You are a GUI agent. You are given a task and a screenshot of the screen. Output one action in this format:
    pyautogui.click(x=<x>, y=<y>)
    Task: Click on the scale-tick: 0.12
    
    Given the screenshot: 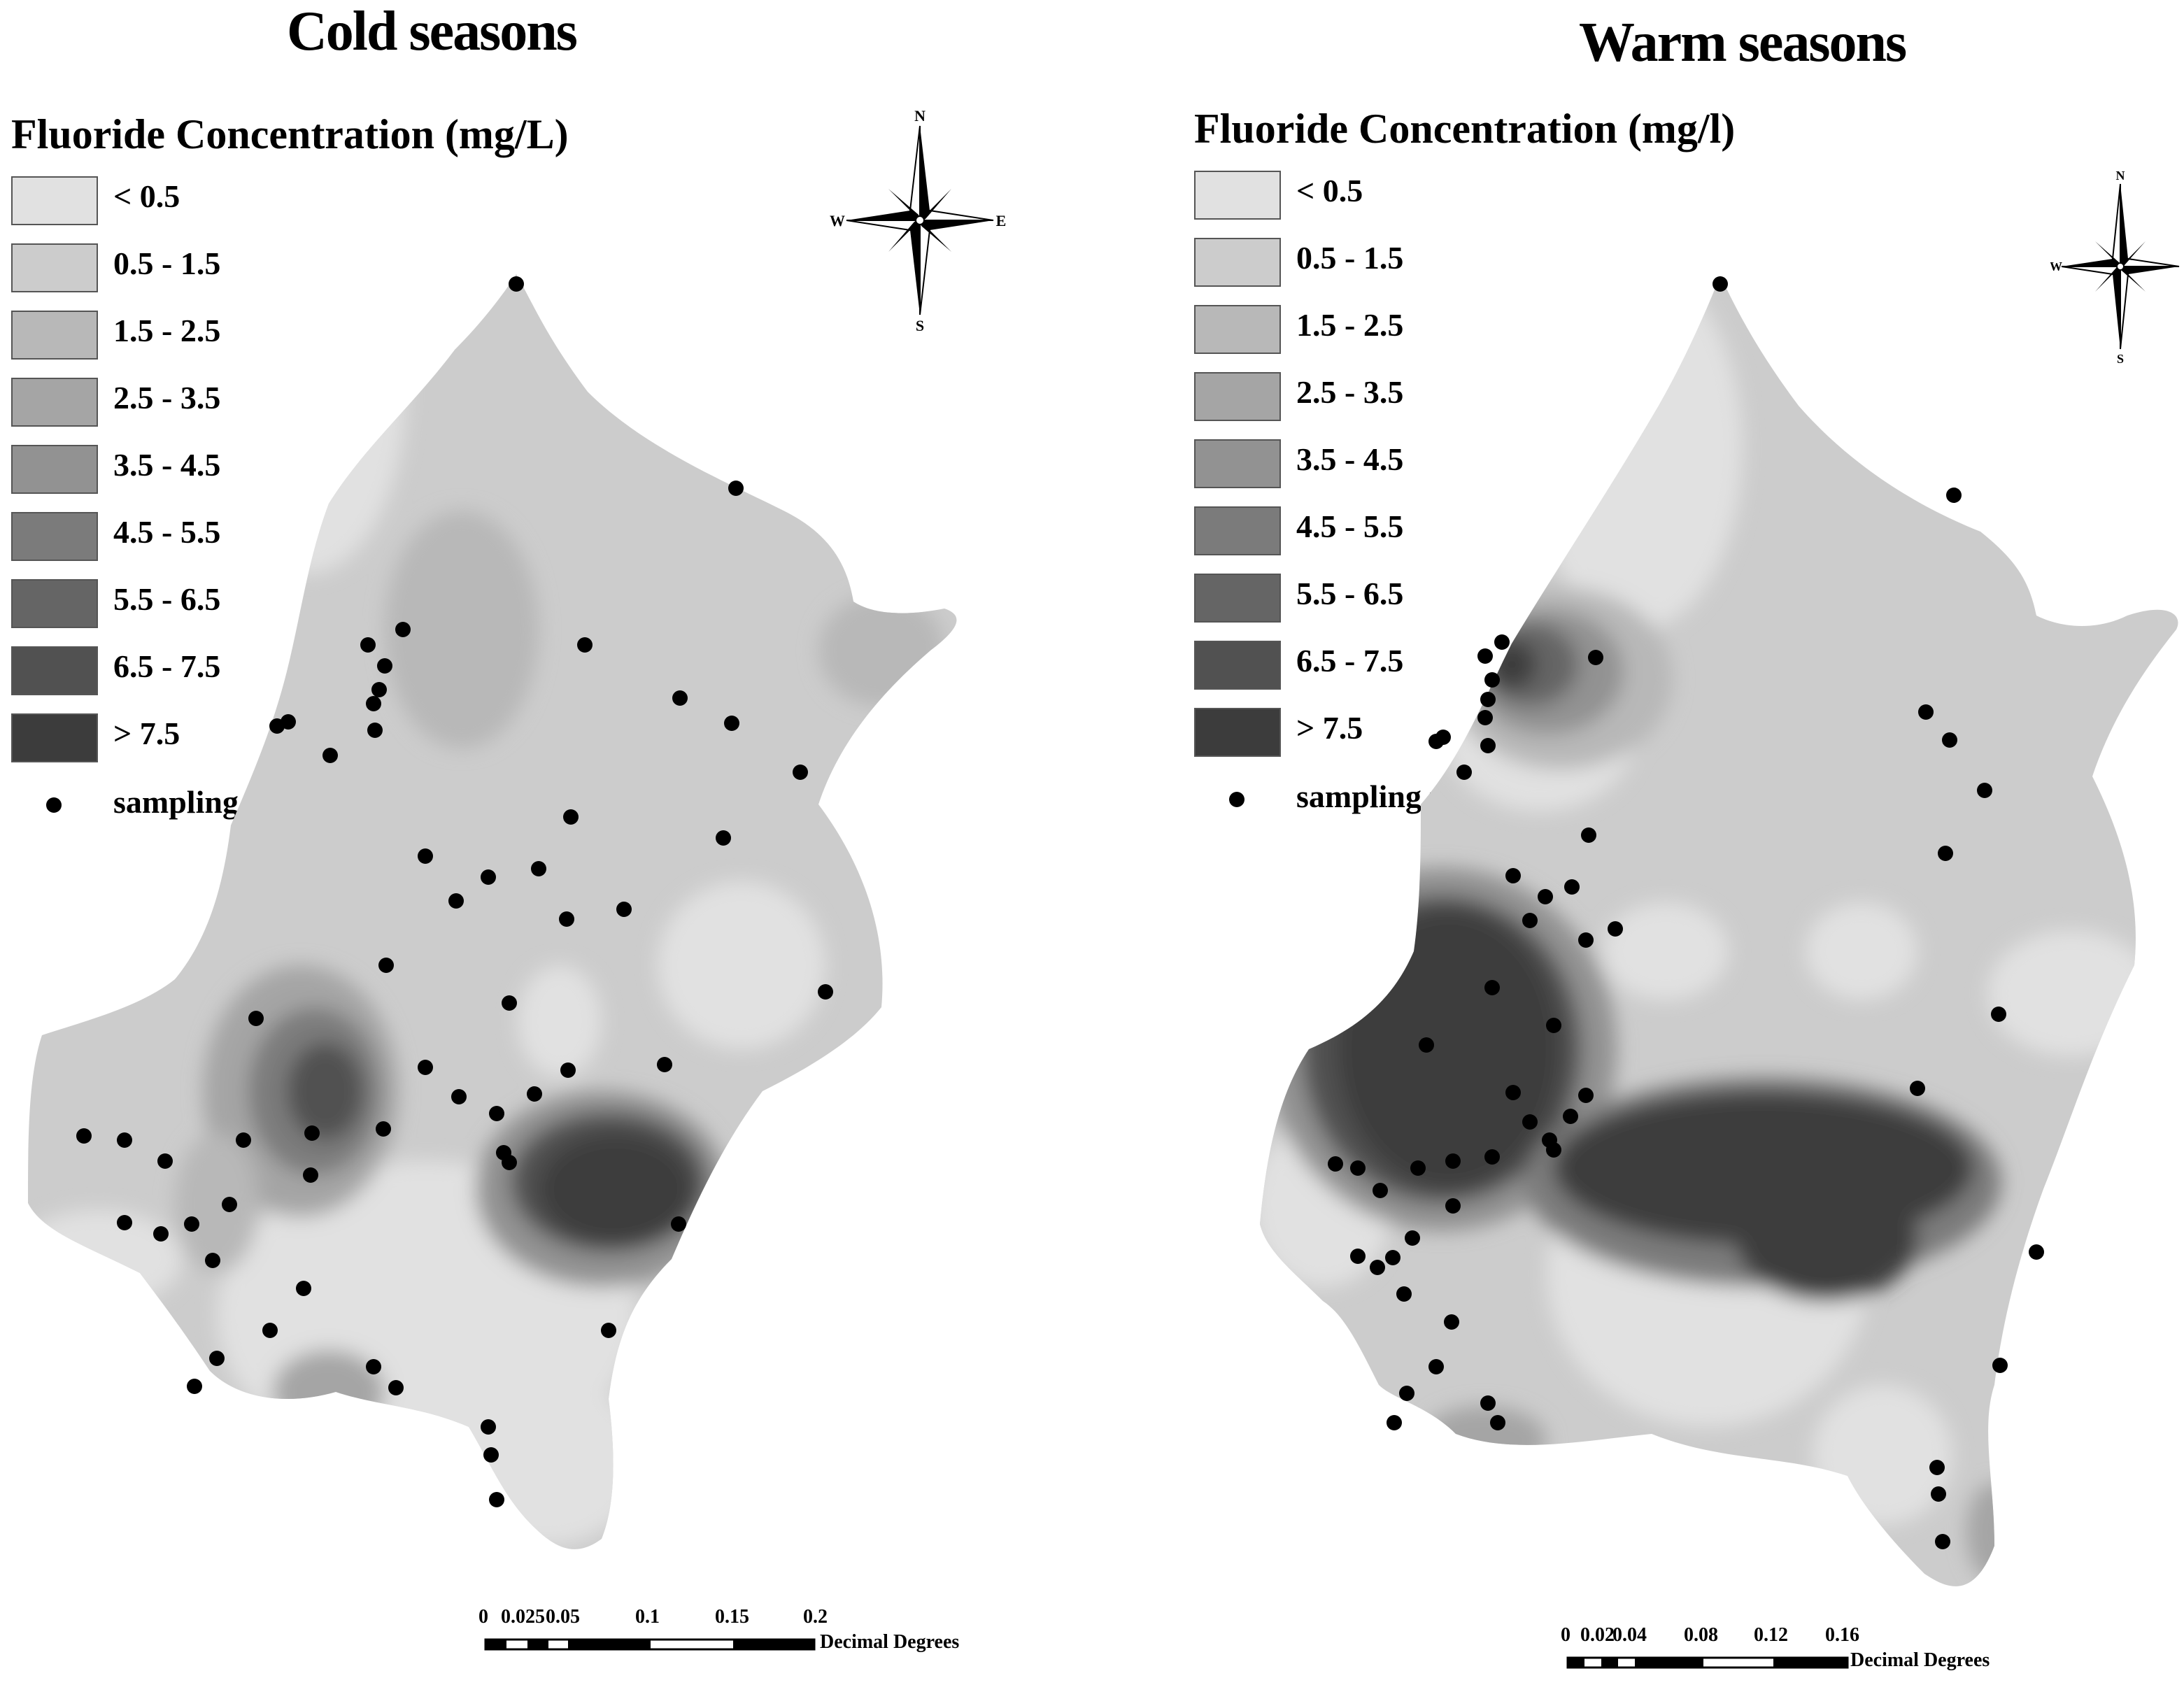 What is the action you would take?
    pyautogui.click(x=1771, y=1635)
    